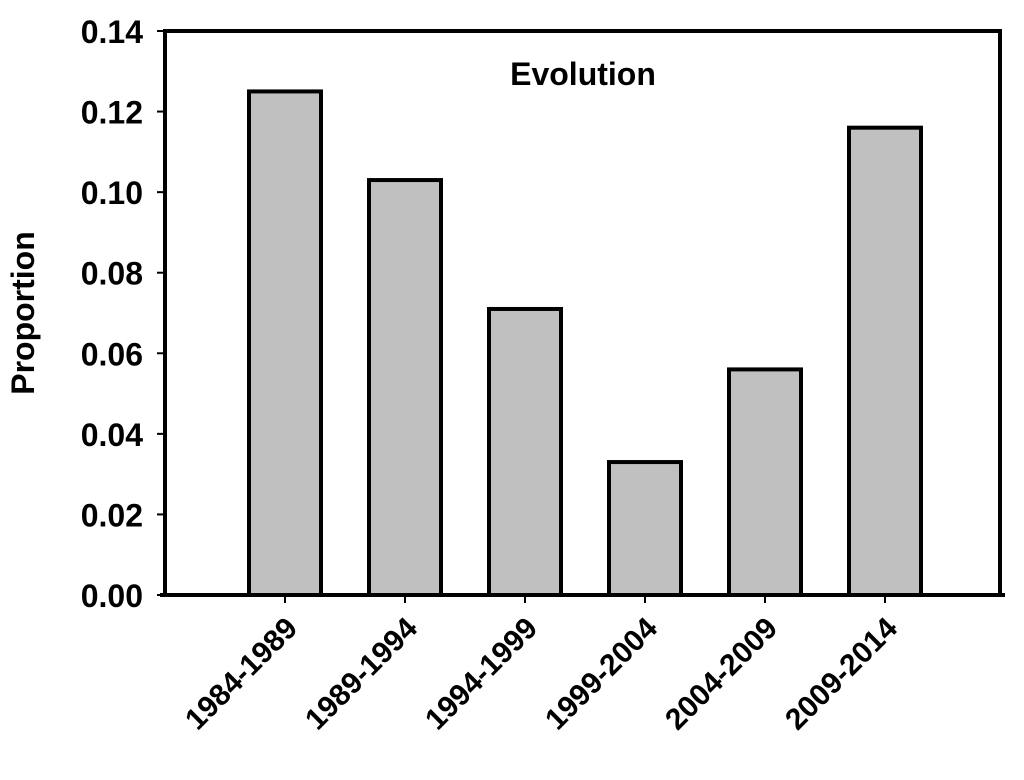 The image size is (1024, 780). What do you see at coordinates (112, 274) in the screenshot?
I see `y-tick-label: 0.08` at bounding box center [112, 274].